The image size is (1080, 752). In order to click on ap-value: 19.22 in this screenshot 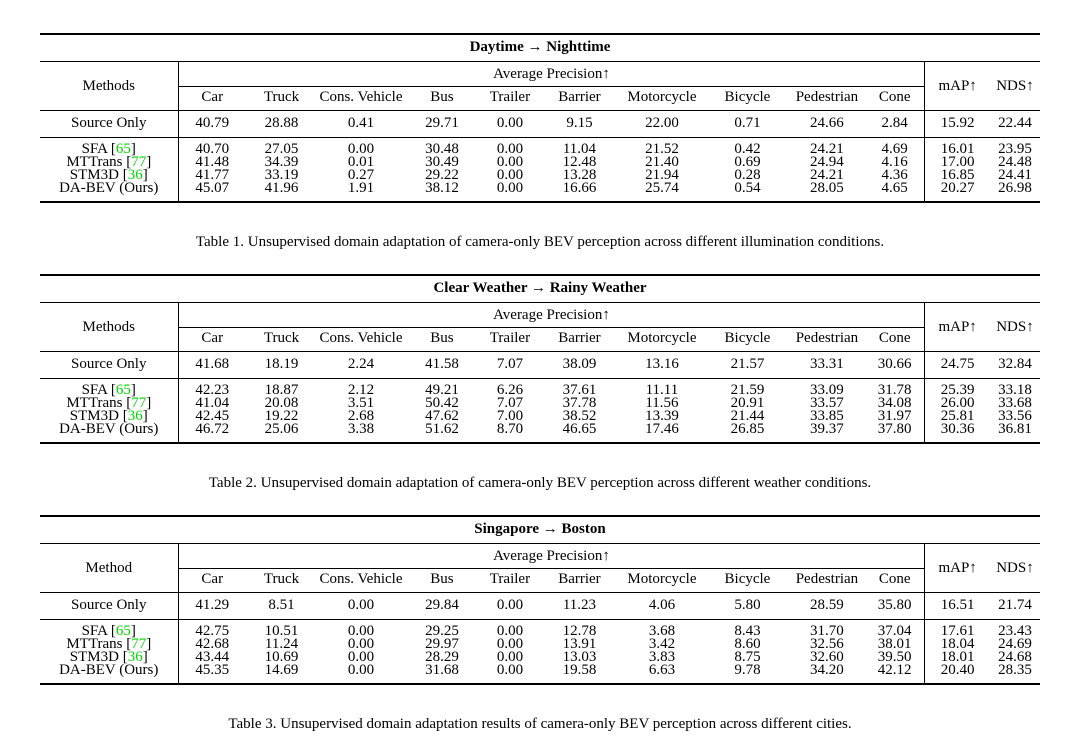, I will do `click(281, 416)`.